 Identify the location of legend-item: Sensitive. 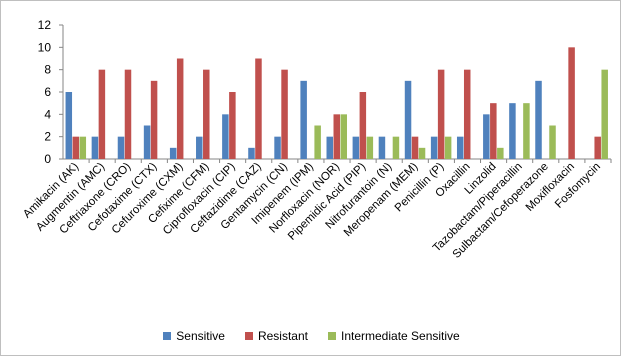
(194, 336).